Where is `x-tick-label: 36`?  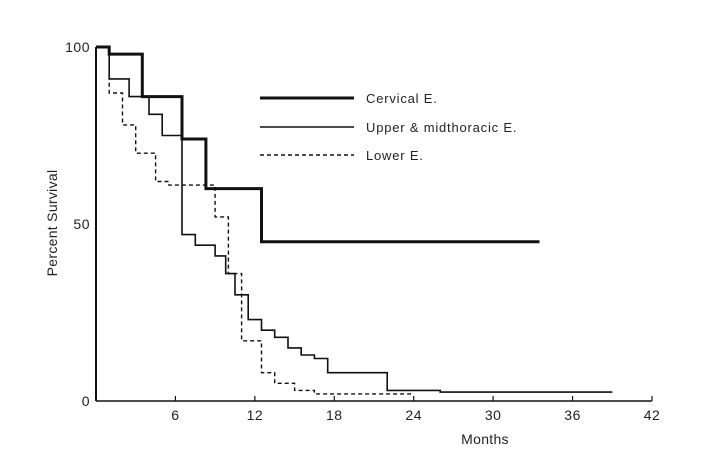 x-tick-label: 36 is located at coordinates (572, 415).